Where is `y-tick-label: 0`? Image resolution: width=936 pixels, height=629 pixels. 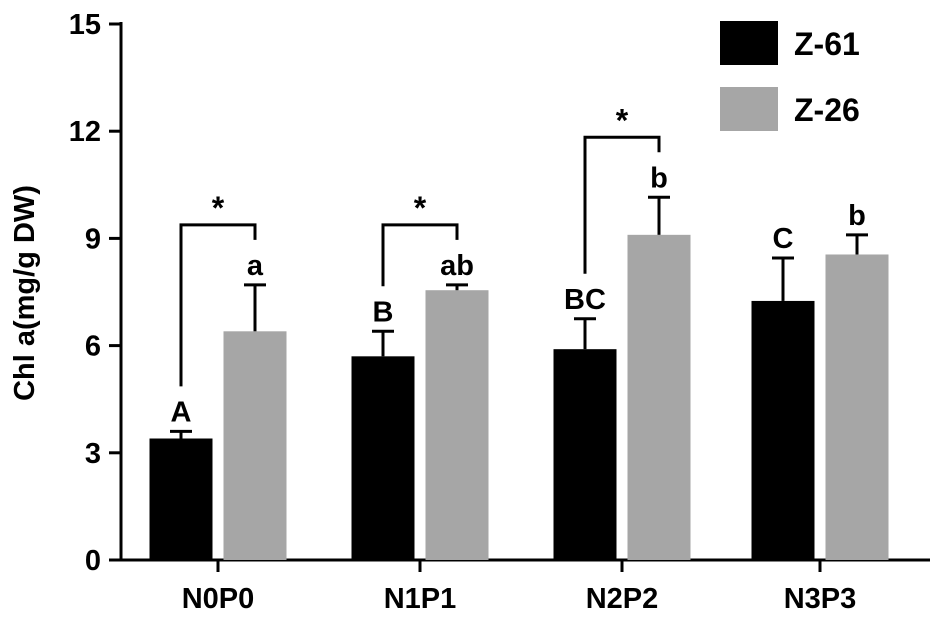 y-tick-label: 0 is located at coordinates (93, 561).